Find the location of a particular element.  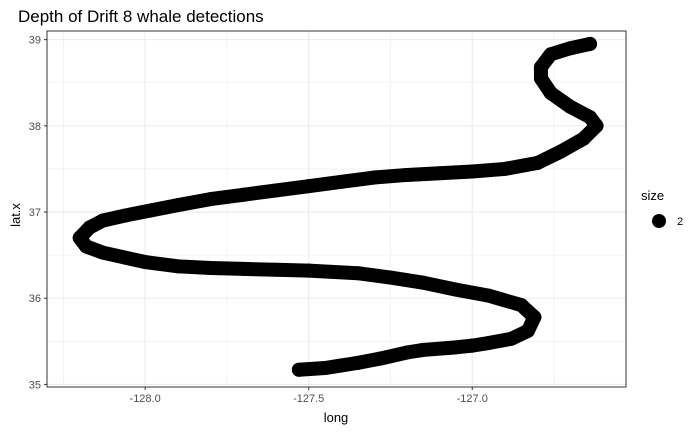

legend-entry-label: 2 is located at coordinates (680, 222).